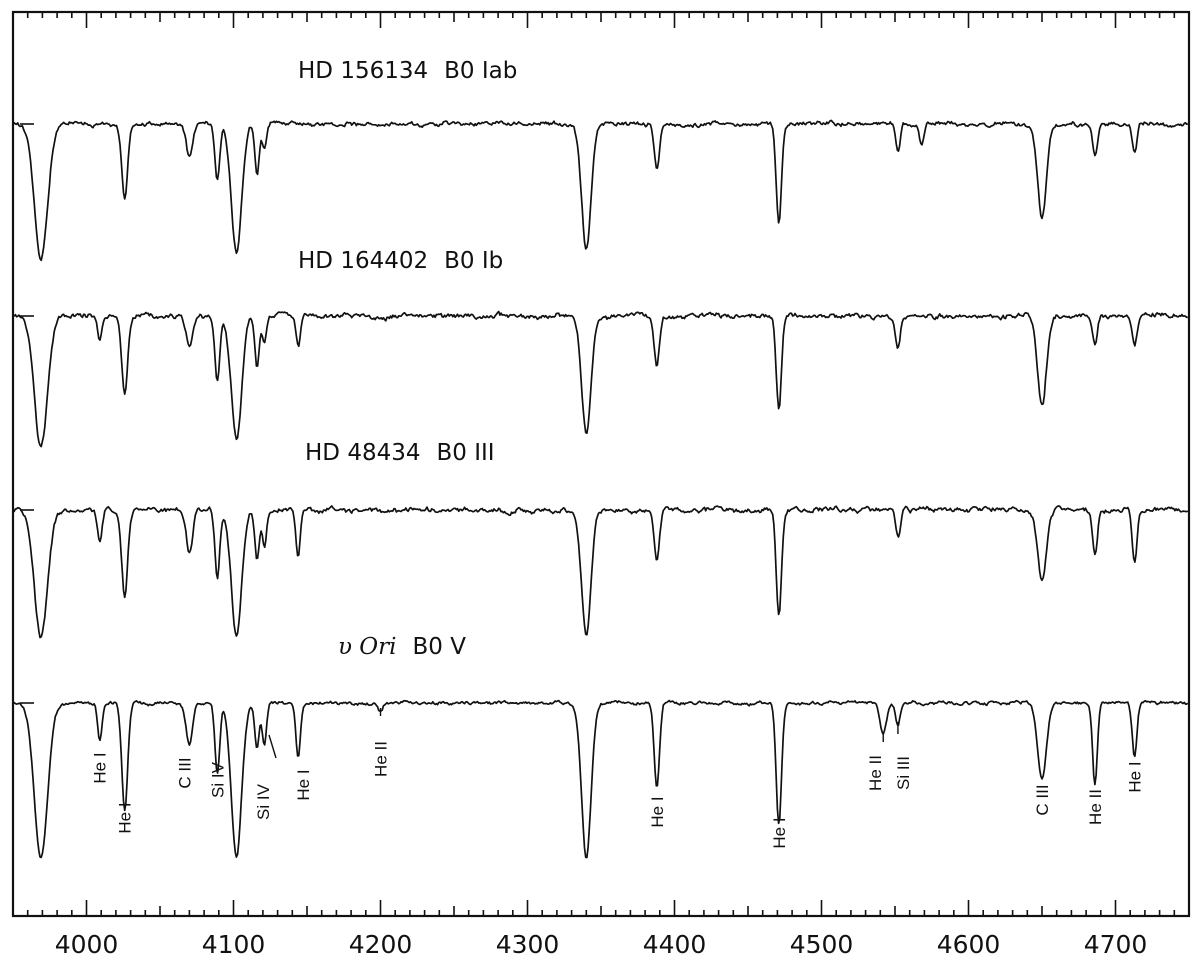  What do you see at coordinates (1042, 799) in the screenshot?
I see `line-label-12: C III` at bounding box center [1042, 799].